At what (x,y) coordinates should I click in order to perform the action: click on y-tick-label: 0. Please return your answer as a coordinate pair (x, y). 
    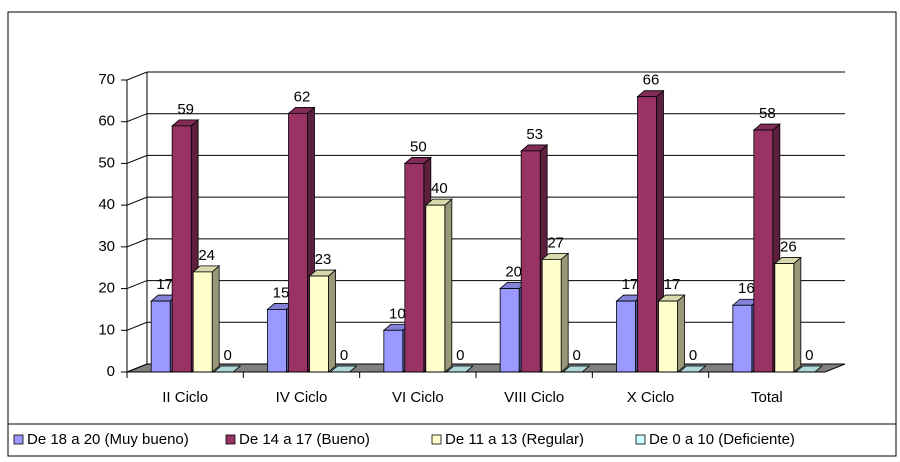
    Looking at the image, I should click on (111, 371).